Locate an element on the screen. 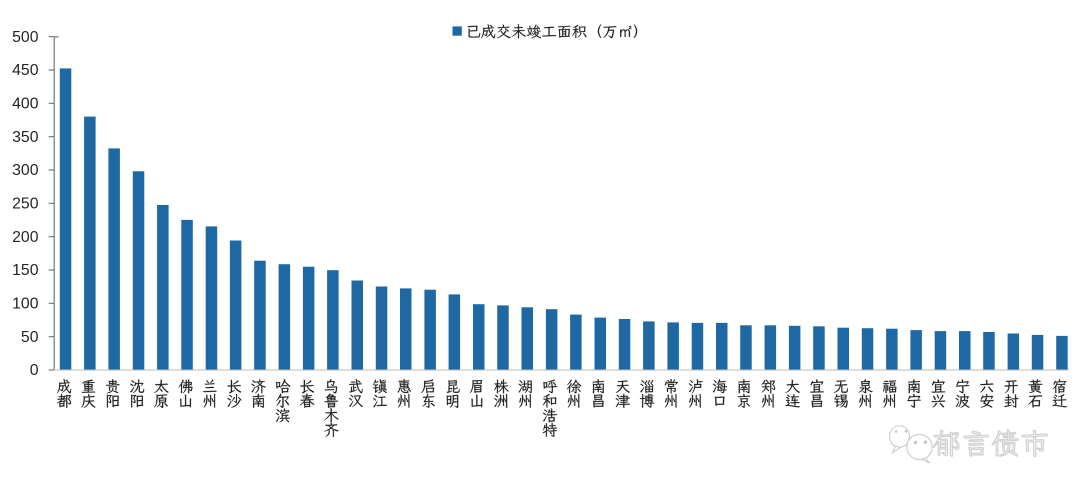  svg-text: 500 is located at coordinates (25, 37).